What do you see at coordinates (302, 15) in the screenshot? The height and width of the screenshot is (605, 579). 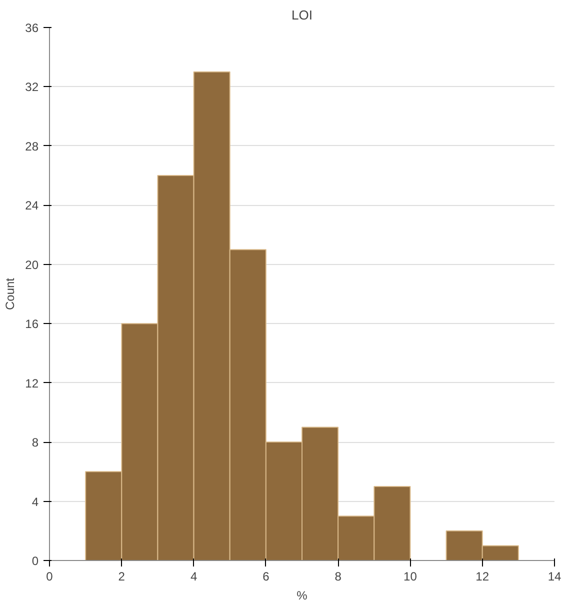 I see `chart-title: LOI` at bounding box center [302, 15].